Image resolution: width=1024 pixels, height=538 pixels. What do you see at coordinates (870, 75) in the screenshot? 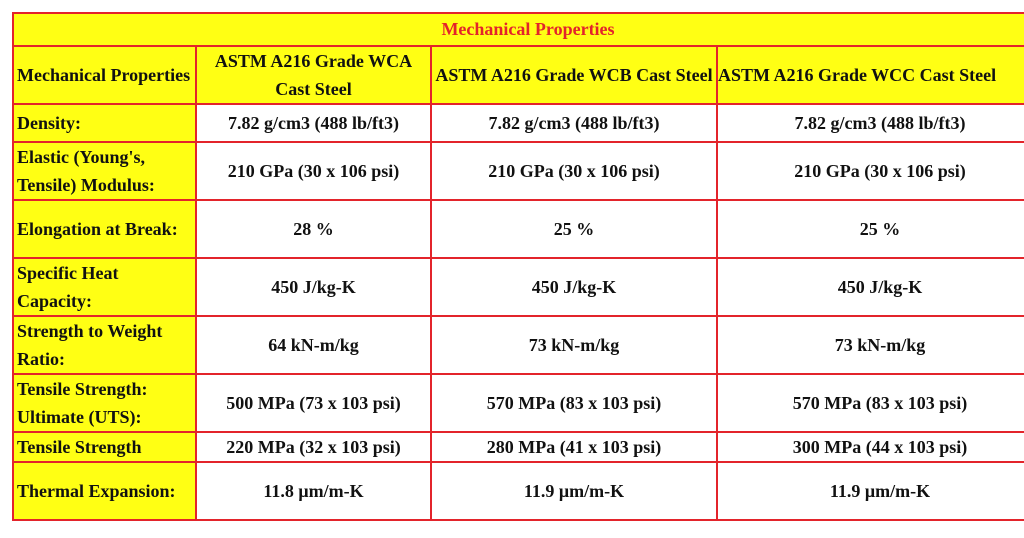
I see `header-cell: ASTM A216 Grade WCC Cast Steel` at bounding box center [870, 75].